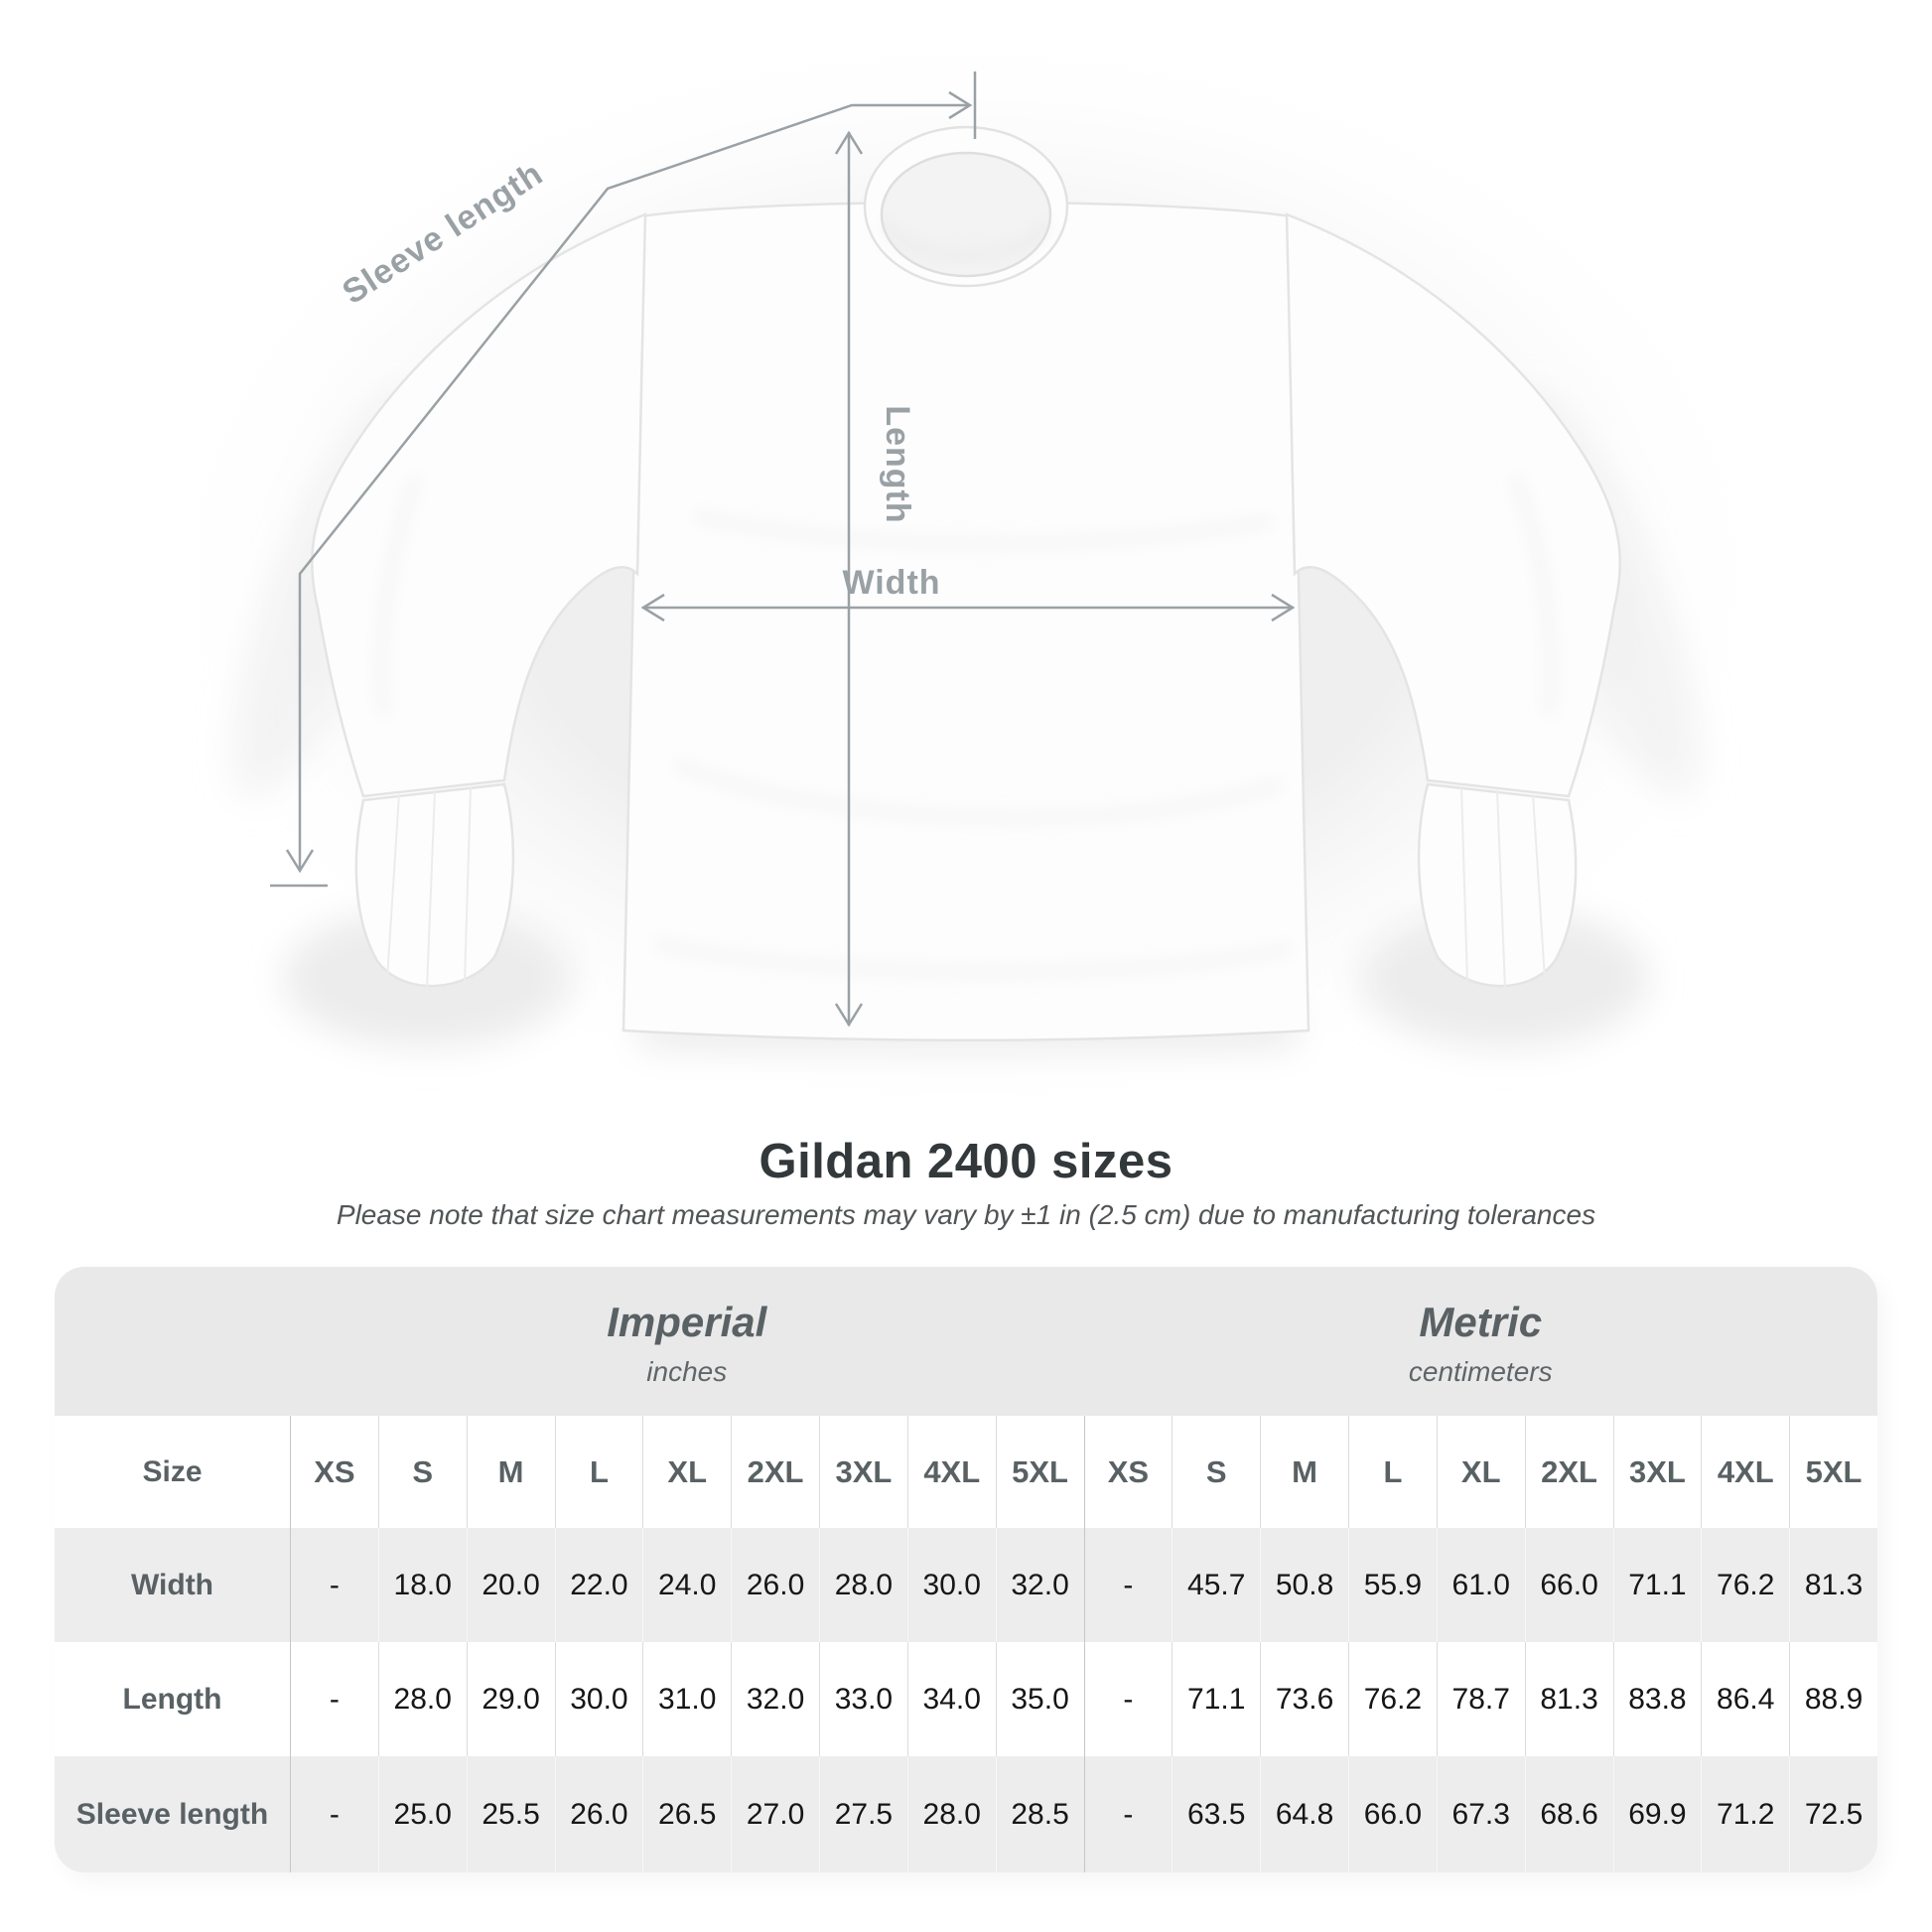  I want to click on unit-band-spacer, so click(172, 1342).